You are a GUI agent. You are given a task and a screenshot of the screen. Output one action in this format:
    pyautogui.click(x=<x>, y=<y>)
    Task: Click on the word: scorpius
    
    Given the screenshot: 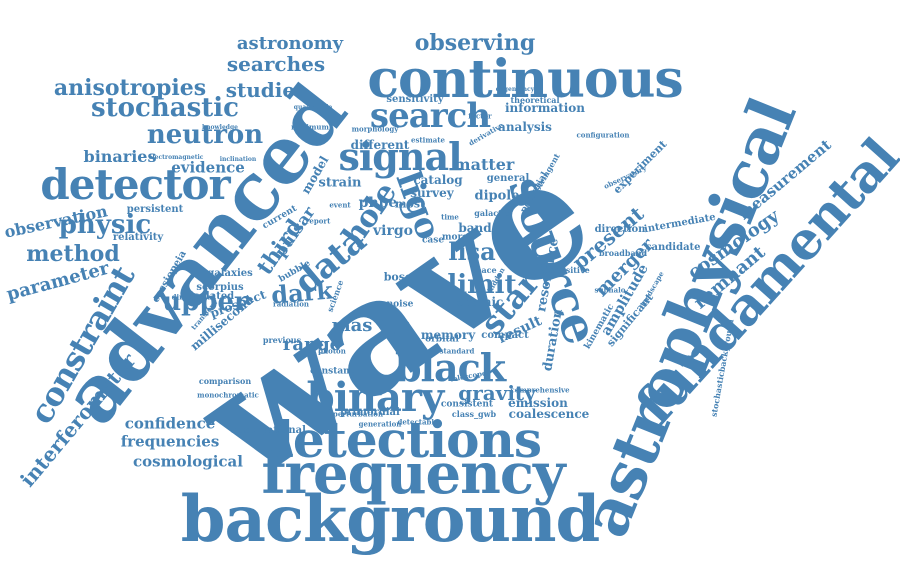 What is the action you would take?
    pyautogui.click(x=220, y=287)
    